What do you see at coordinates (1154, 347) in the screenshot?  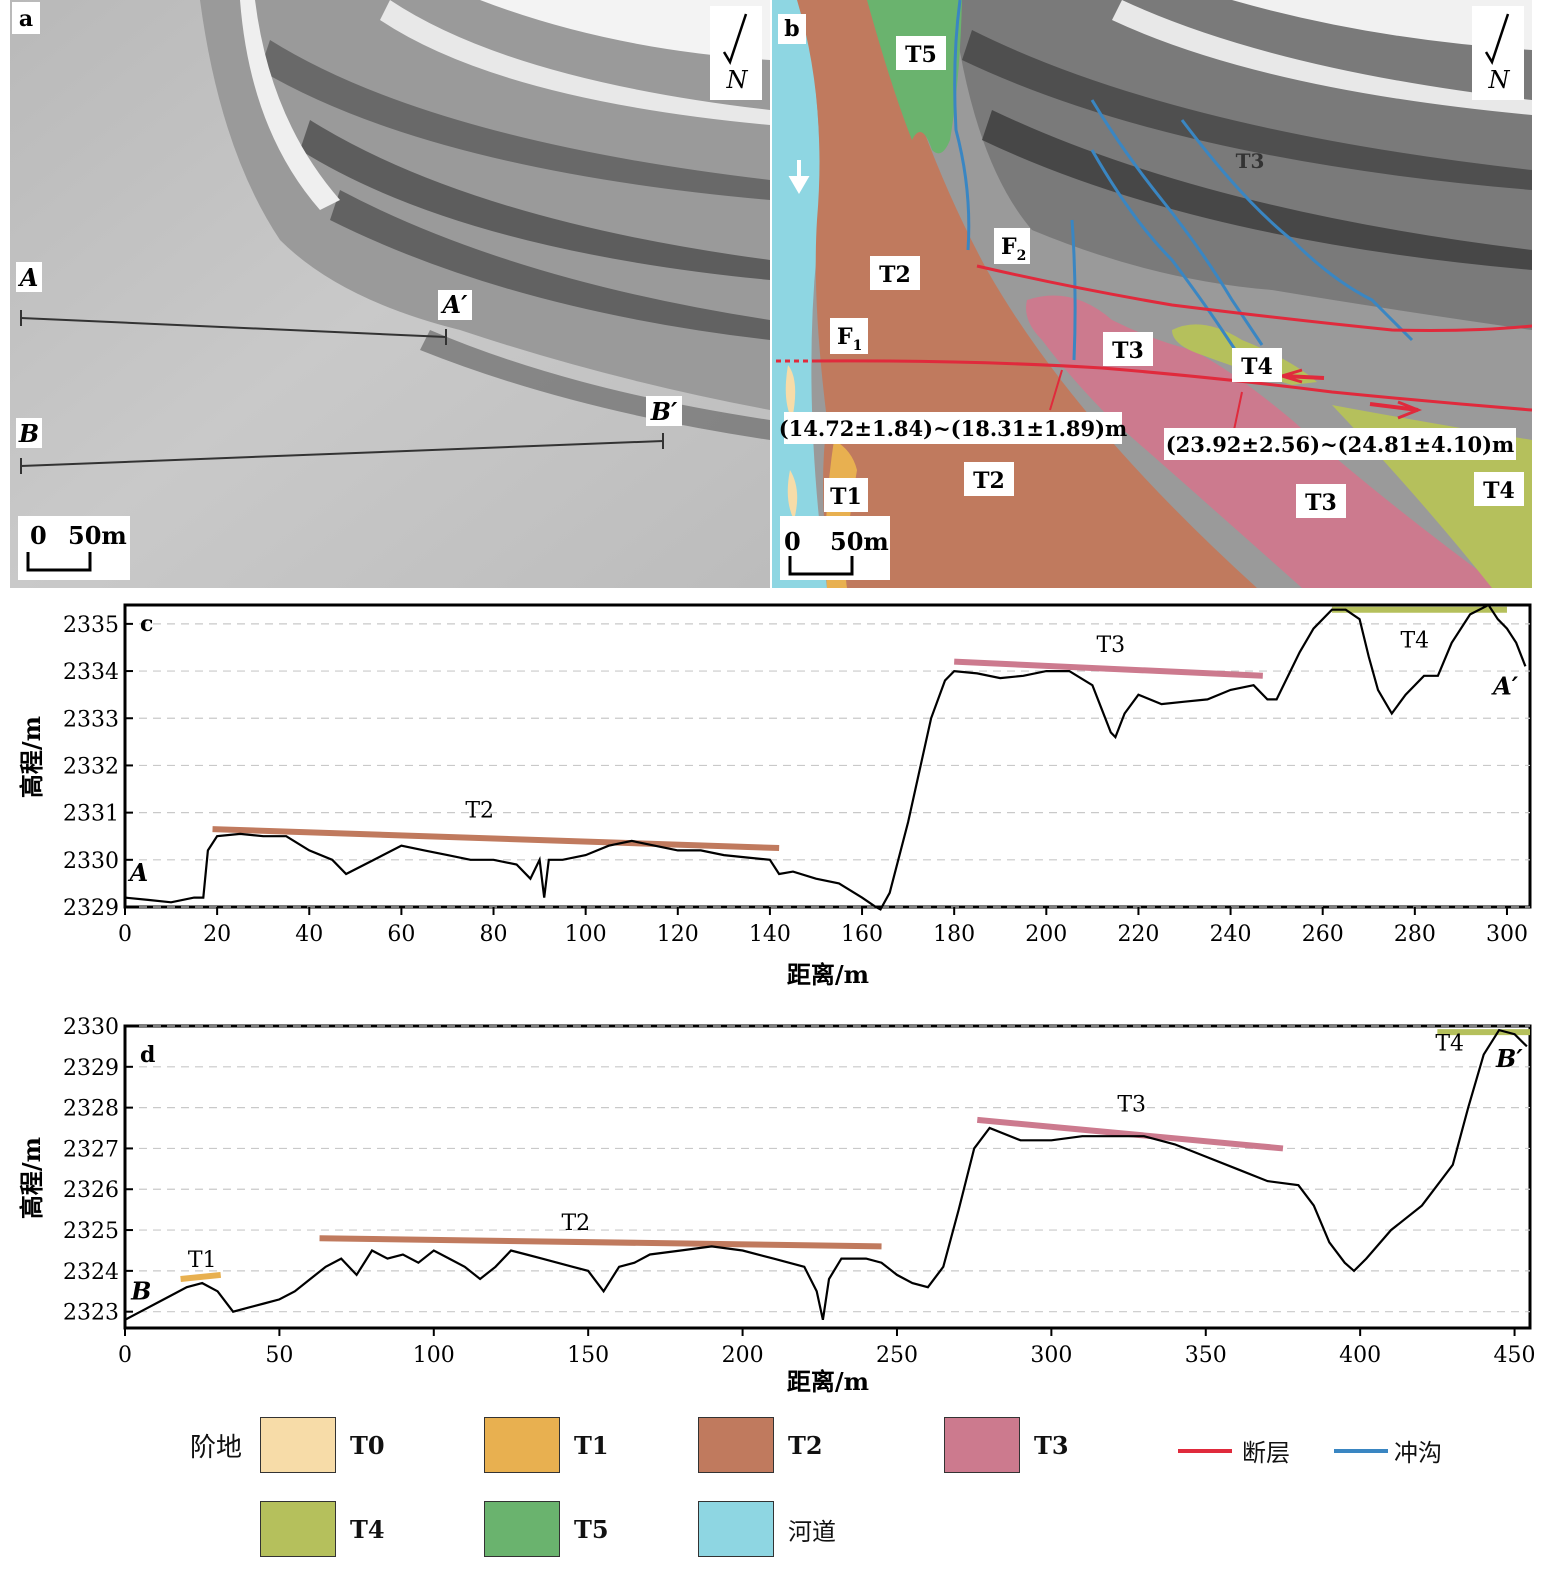 I see `fault-lines` at bounding box center [1154, 347].